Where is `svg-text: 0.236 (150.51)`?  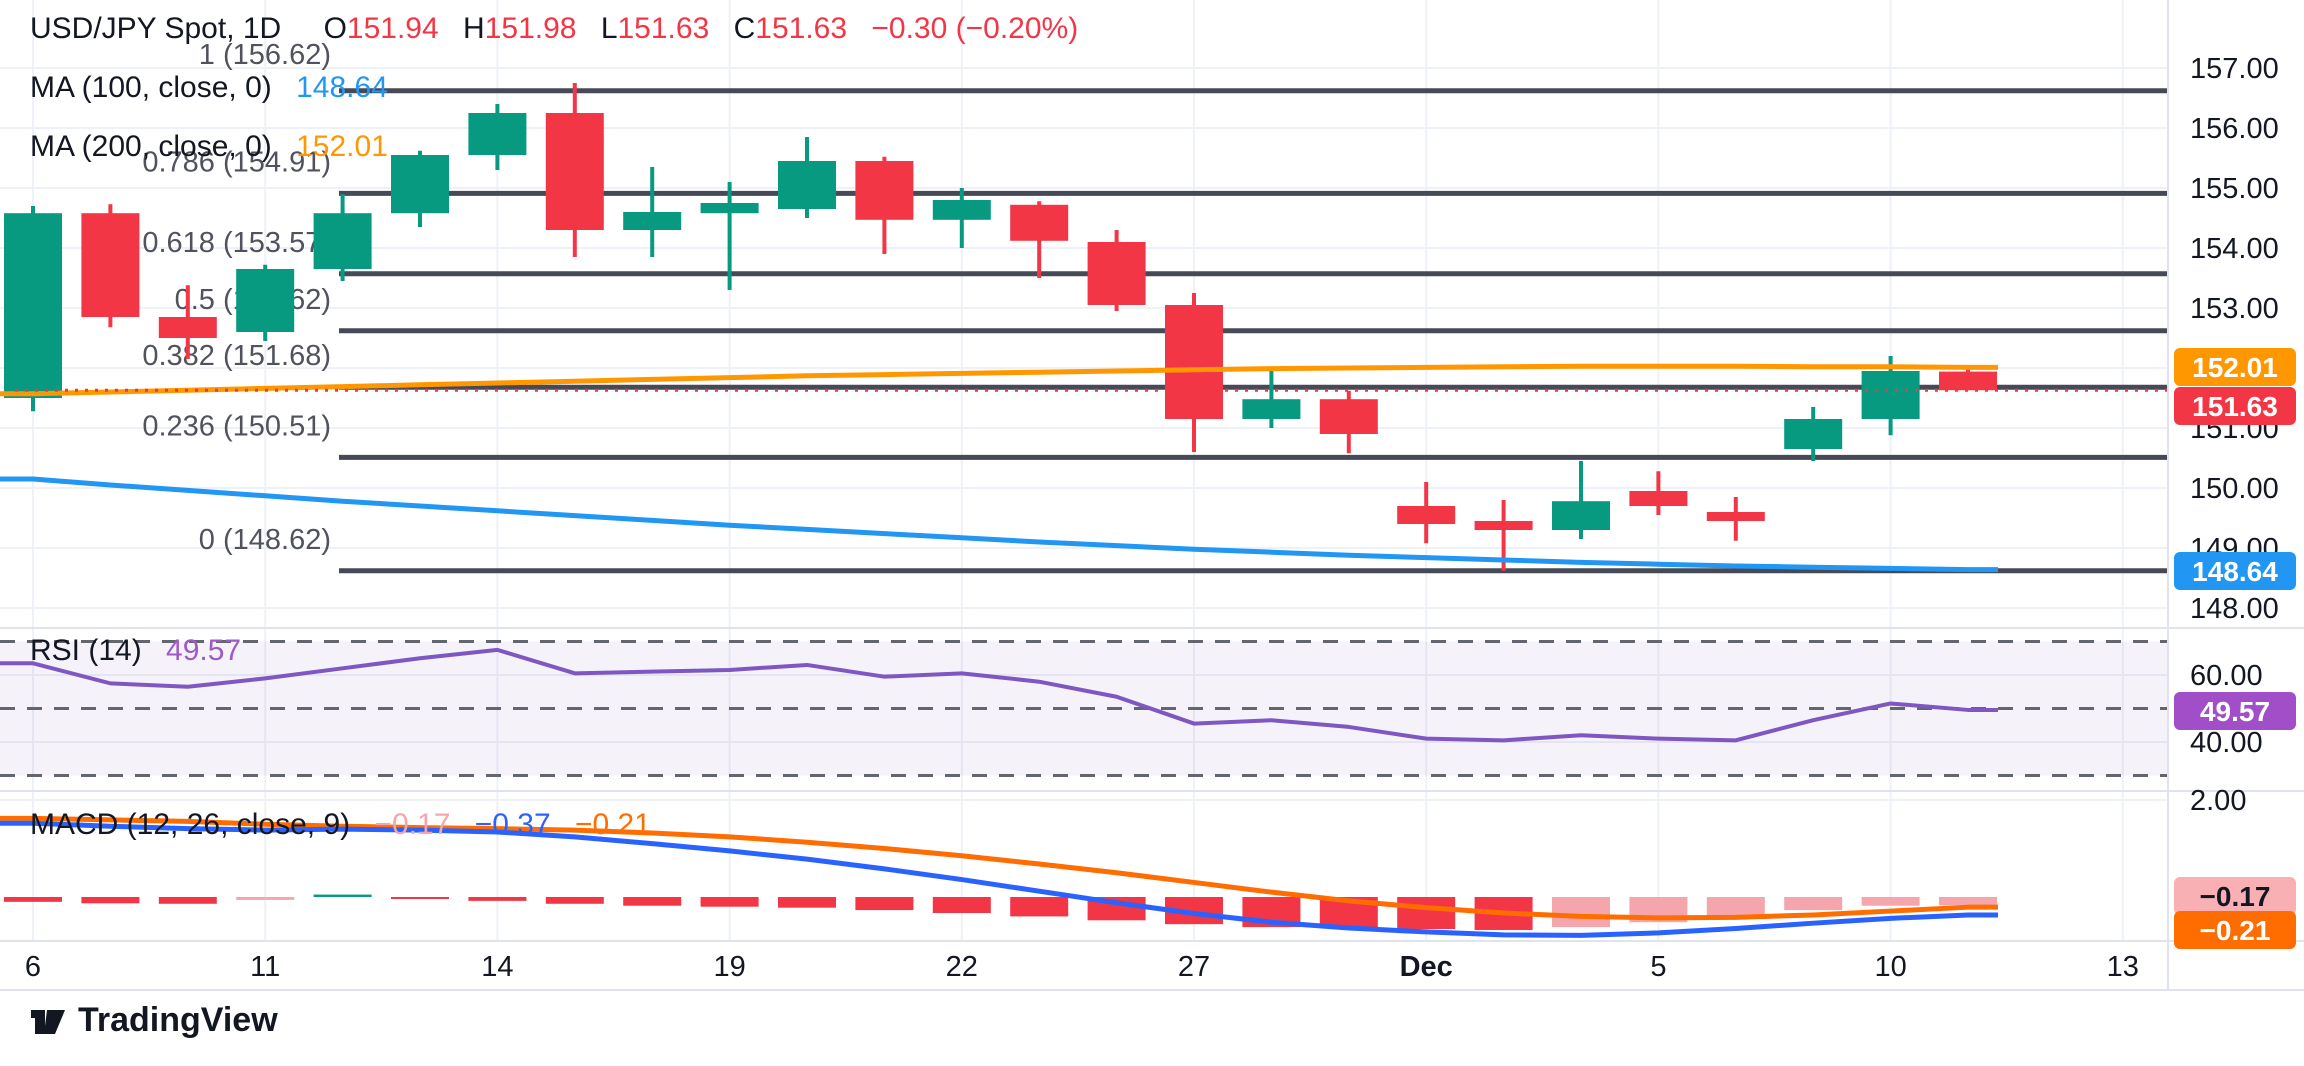 svg-text: 0.236 (150.51) is located at coordinates (236, 426).